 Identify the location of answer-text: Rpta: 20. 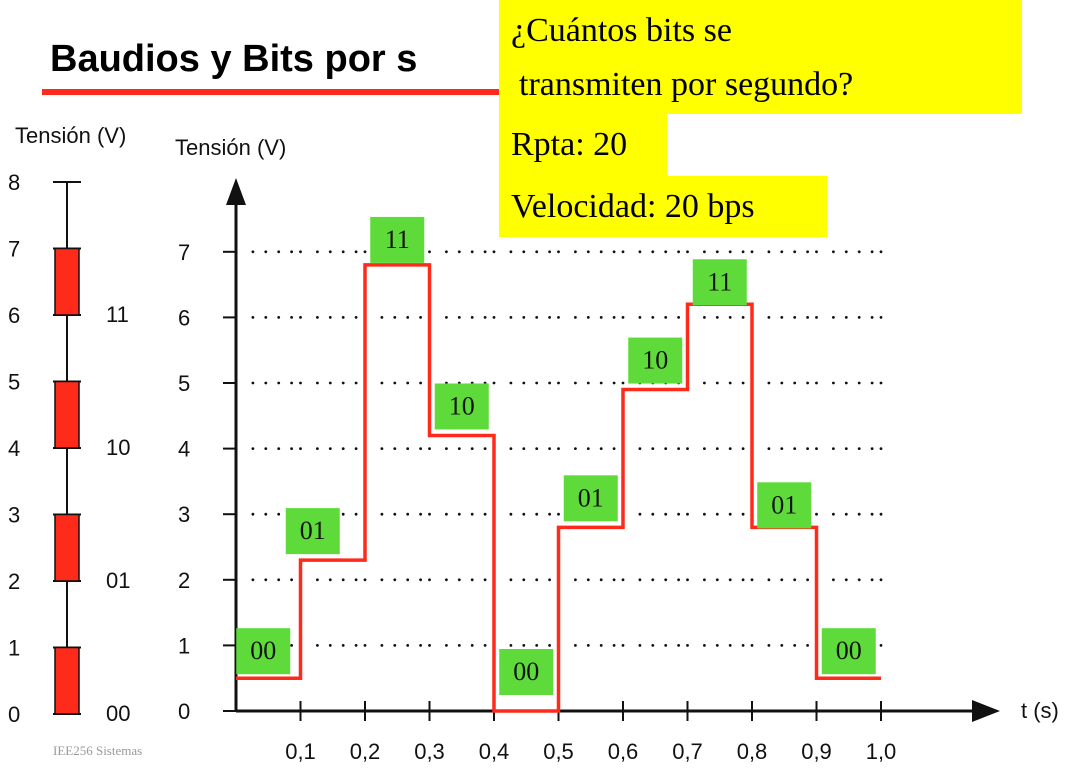
(569, 144).